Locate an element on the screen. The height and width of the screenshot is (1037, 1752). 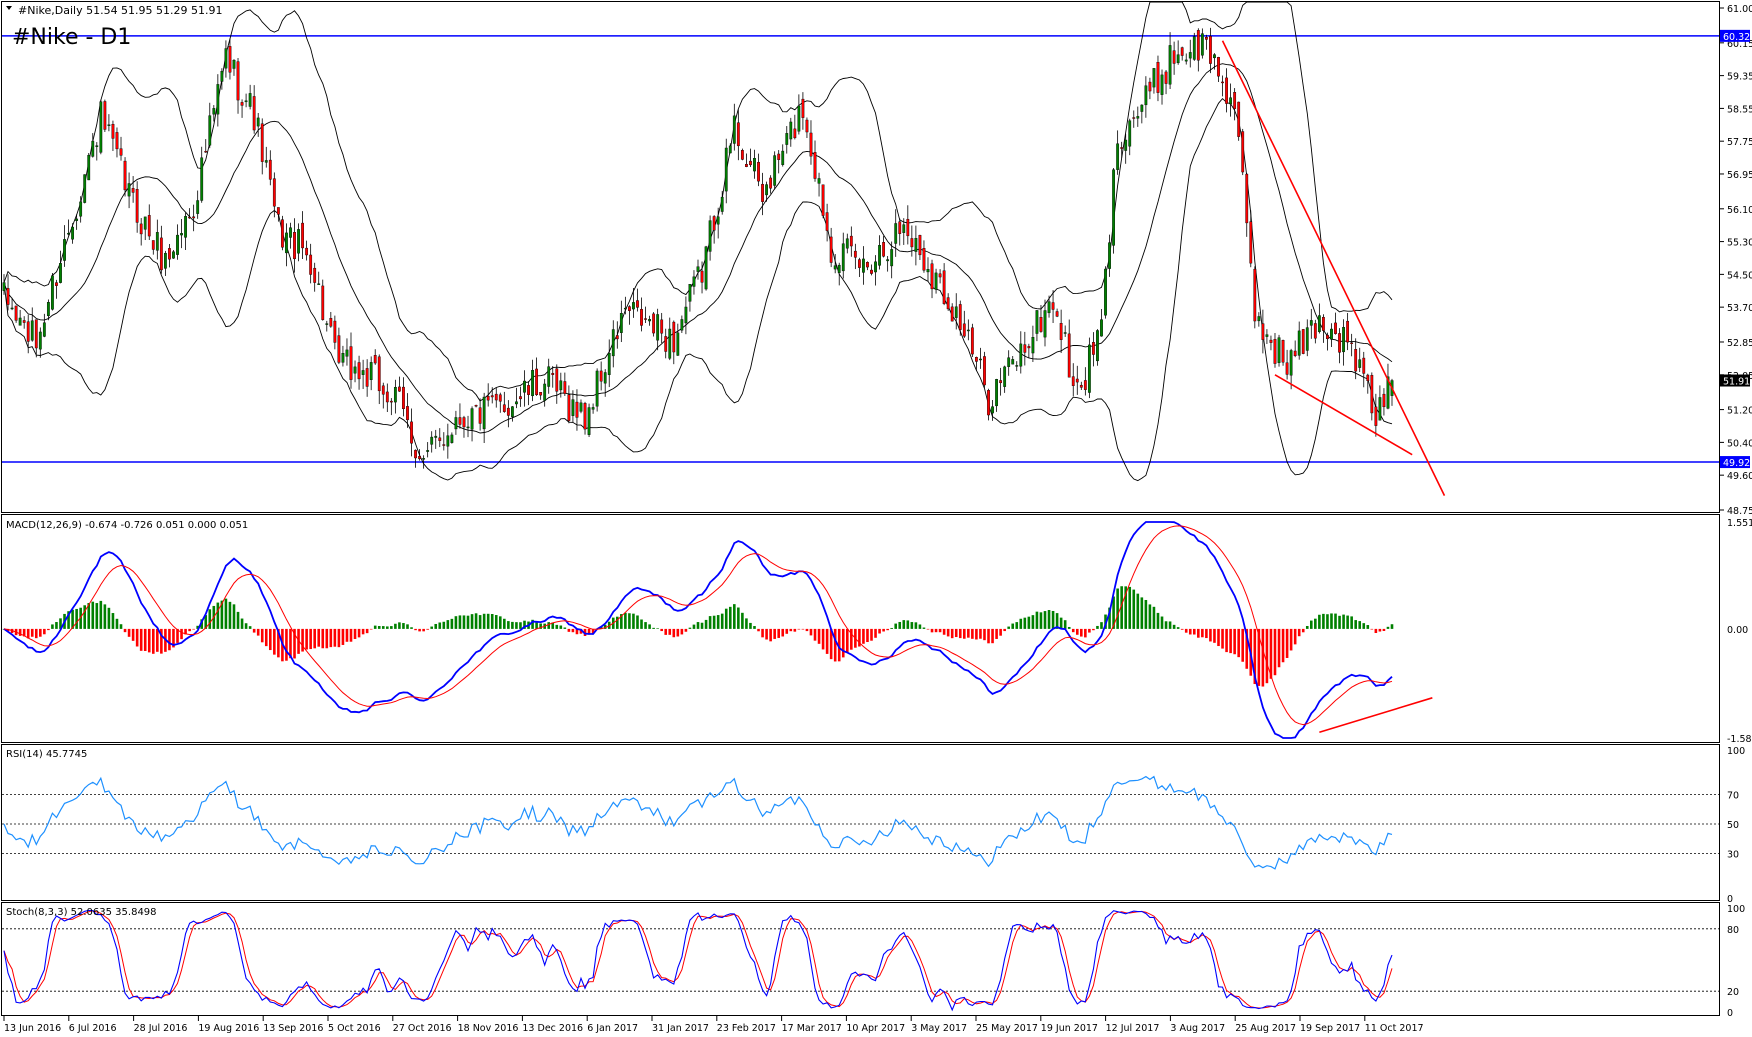
stoch-pane is located at coordinates (860, 959).